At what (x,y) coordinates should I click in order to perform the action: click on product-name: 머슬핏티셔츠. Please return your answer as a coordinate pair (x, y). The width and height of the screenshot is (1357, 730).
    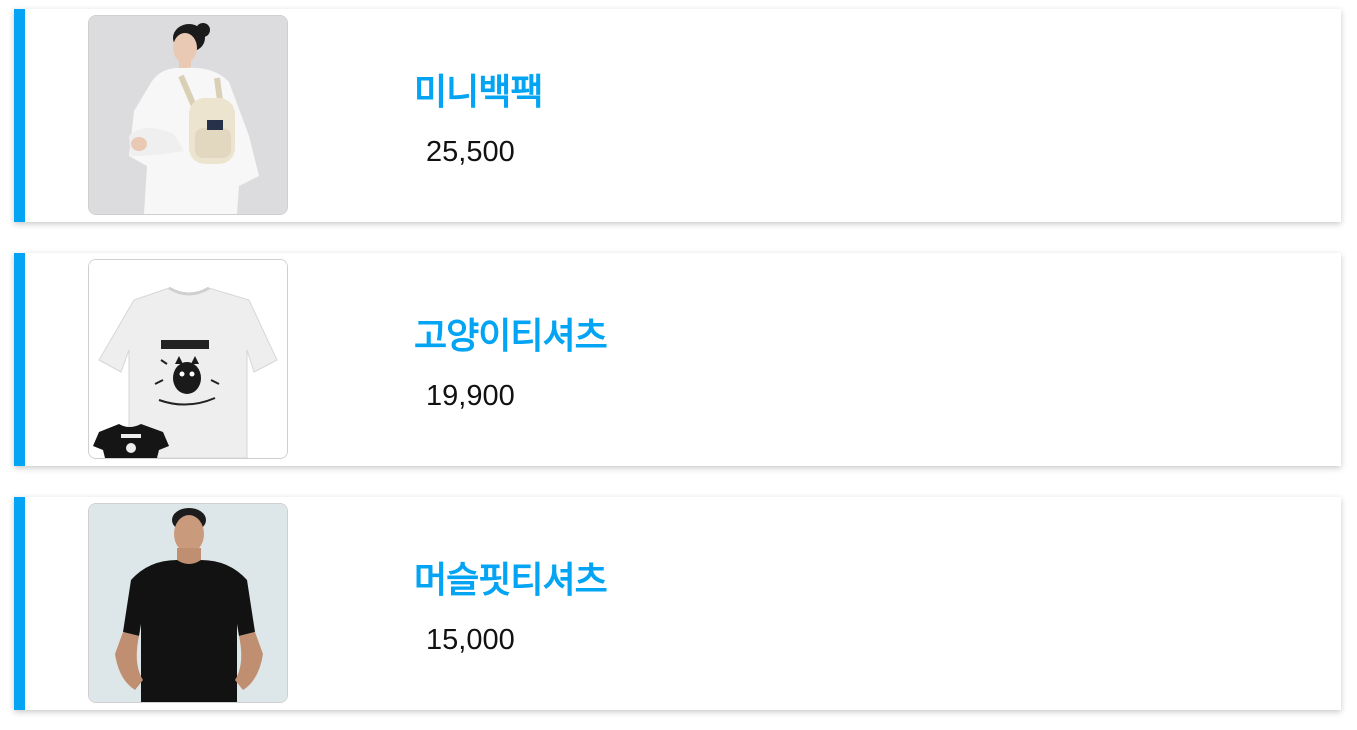
    Looking at the image, I should click on (511, 580).